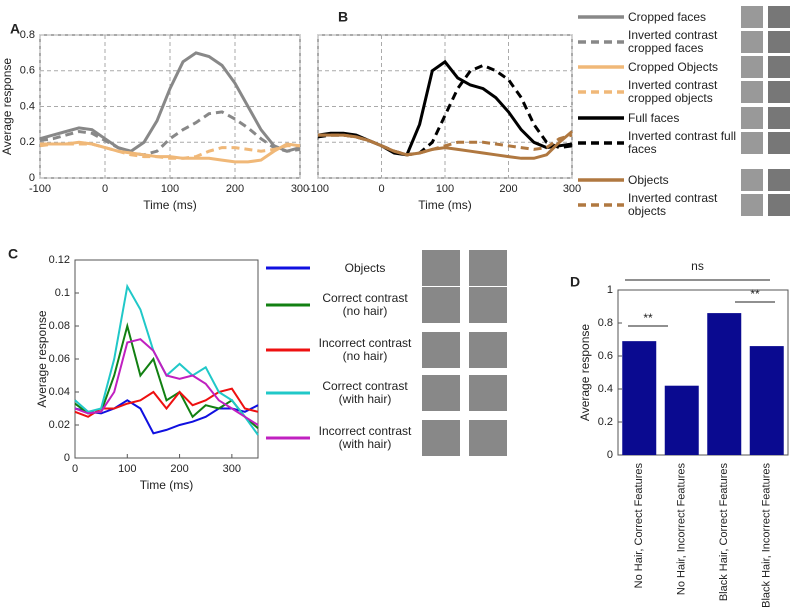  Describe the element at coordinates (365, 437) in the screenshot. I see `legend-label: Incorrect contrast (with hair)` at that location.